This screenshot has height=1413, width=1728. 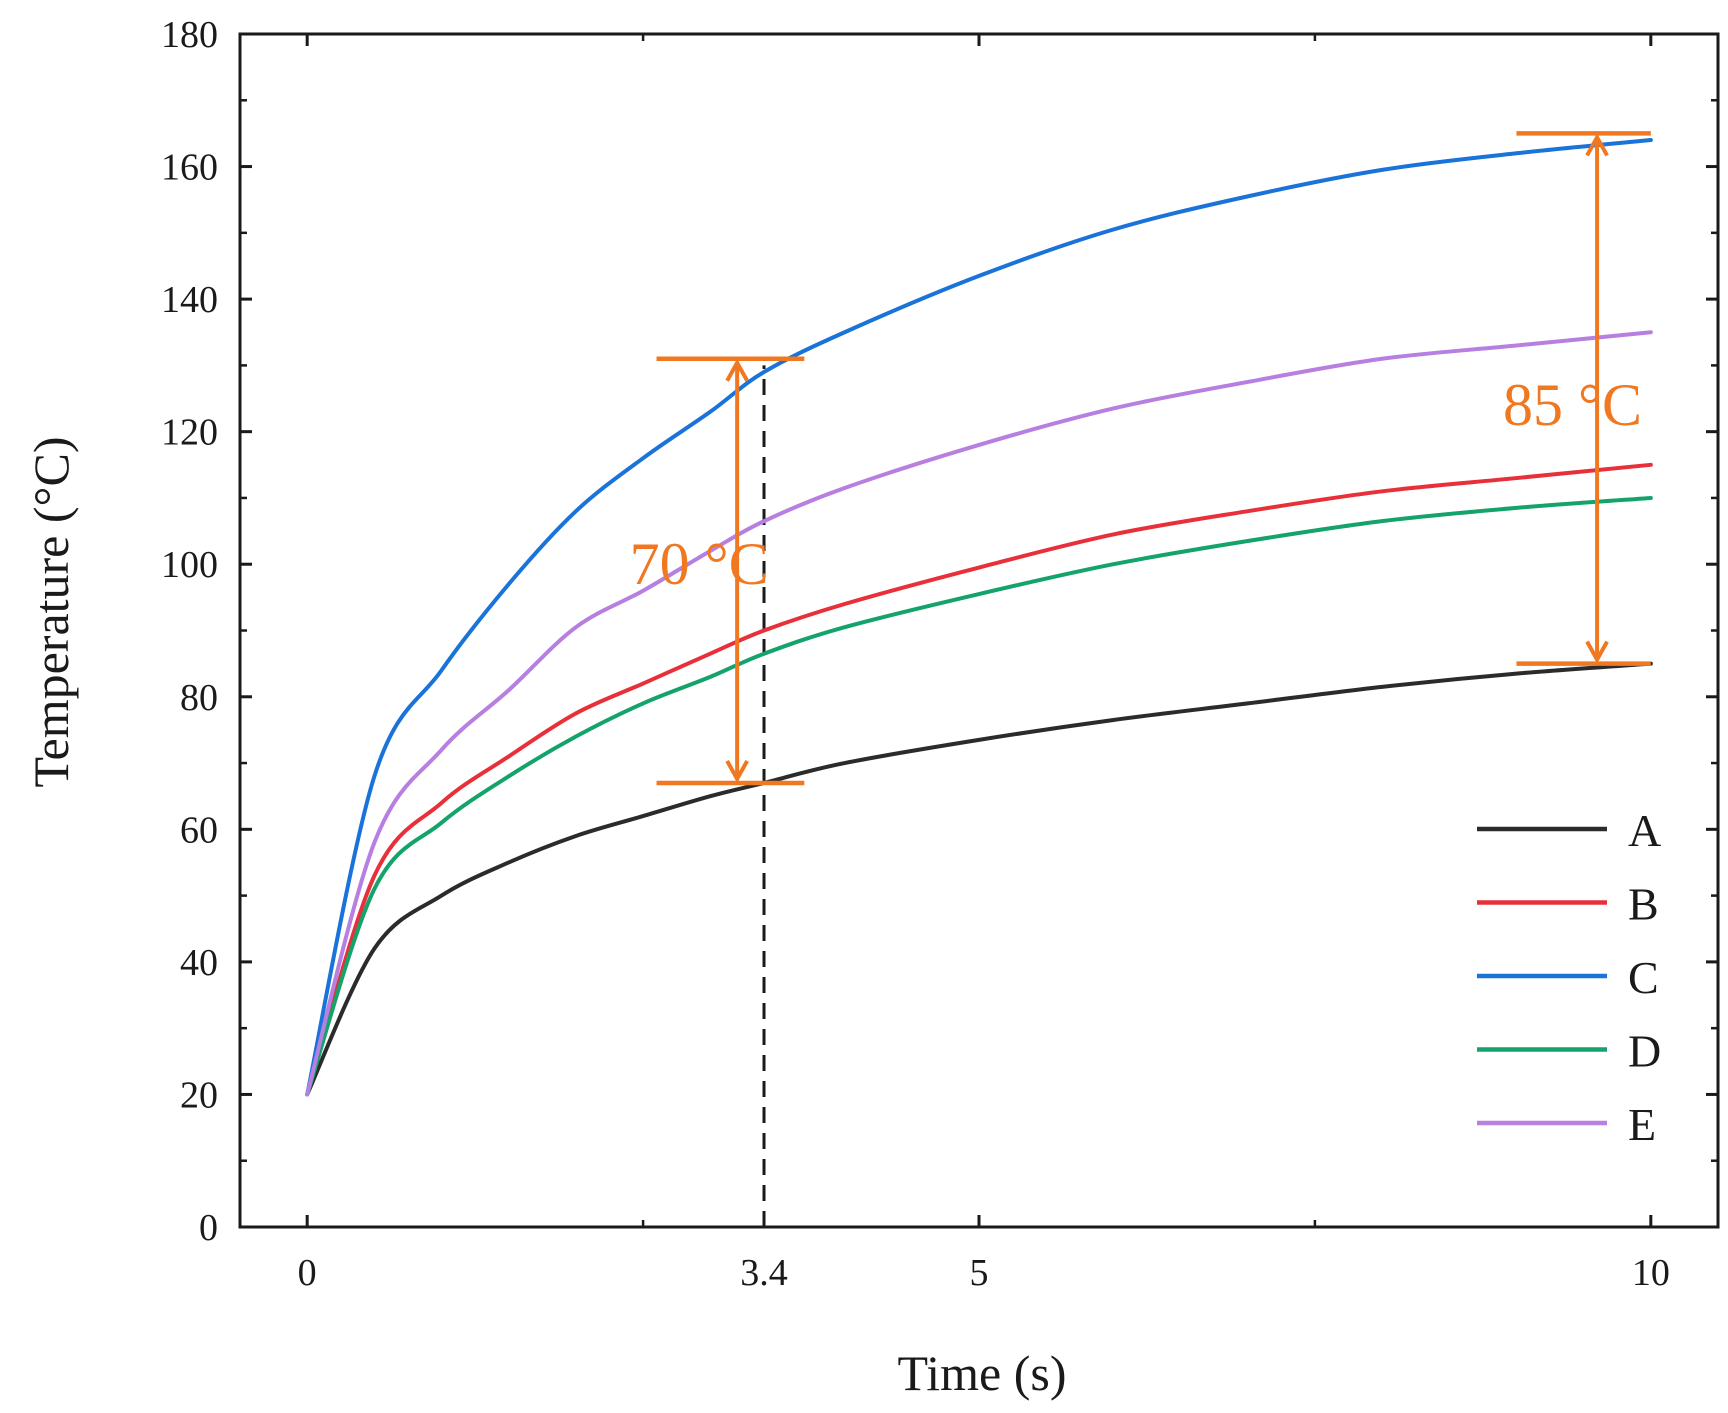 What do you see at coordinates (208, 1228) in the screenshot?
I see `y-tick-label: 0` at bounding box center [208, 1228].